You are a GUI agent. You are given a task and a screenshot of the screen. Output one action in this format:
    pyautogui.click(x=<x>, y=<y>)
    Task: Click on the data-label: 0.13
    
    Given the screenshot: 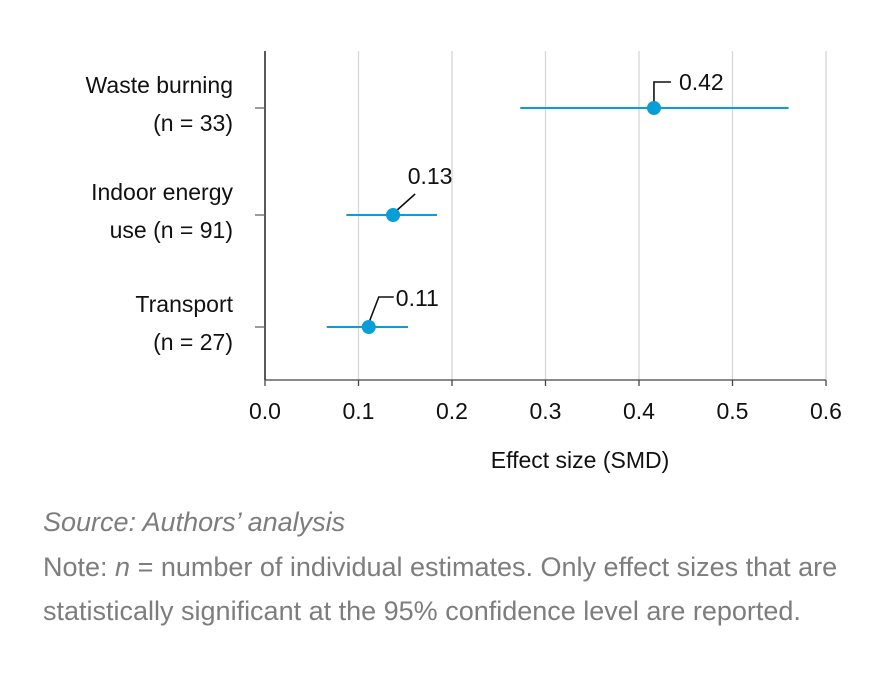 What is the action you would take?
    pyautogui.click(x=430, y=176)
    